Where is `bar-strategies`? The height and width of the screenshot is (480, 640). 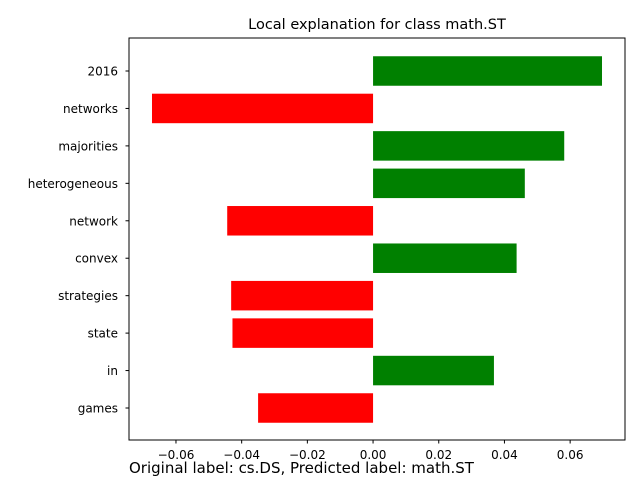
bar-strategies is located at coordinates (302, 295).